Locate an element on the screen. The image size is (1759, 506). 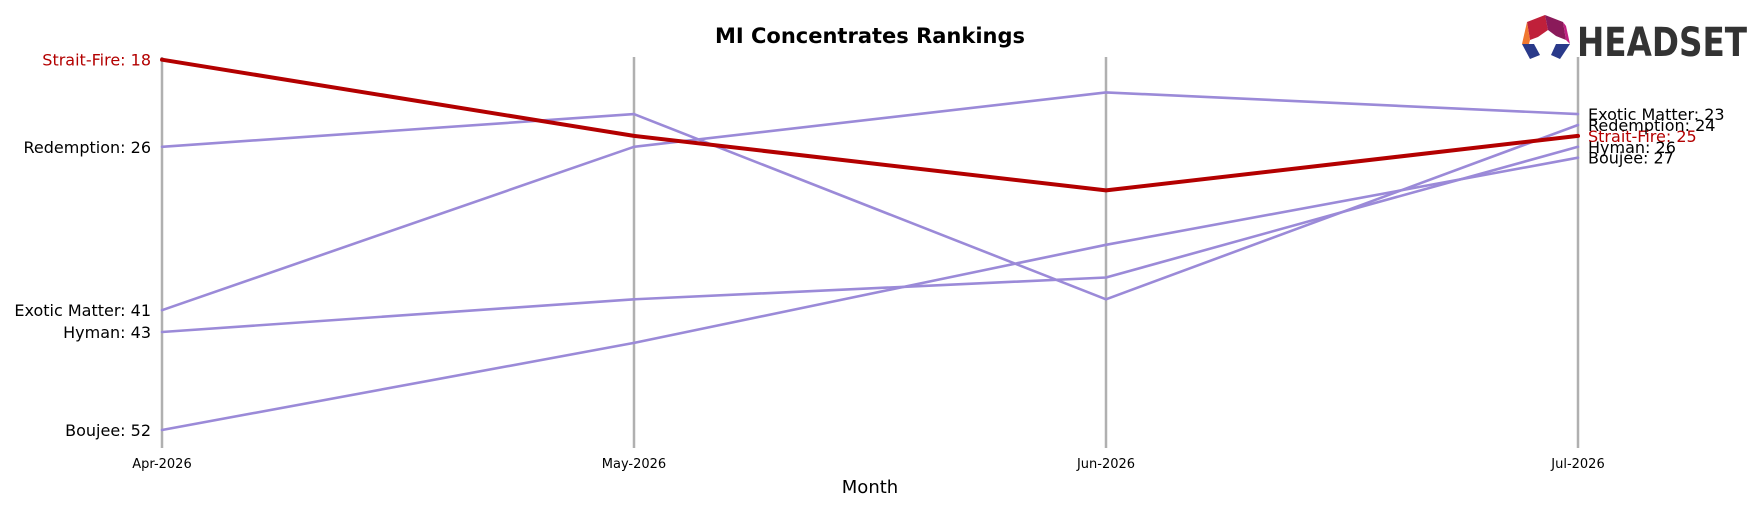
start-label-strait-fire: Strait-Fire: 18 is located at coordinates (96, 60).